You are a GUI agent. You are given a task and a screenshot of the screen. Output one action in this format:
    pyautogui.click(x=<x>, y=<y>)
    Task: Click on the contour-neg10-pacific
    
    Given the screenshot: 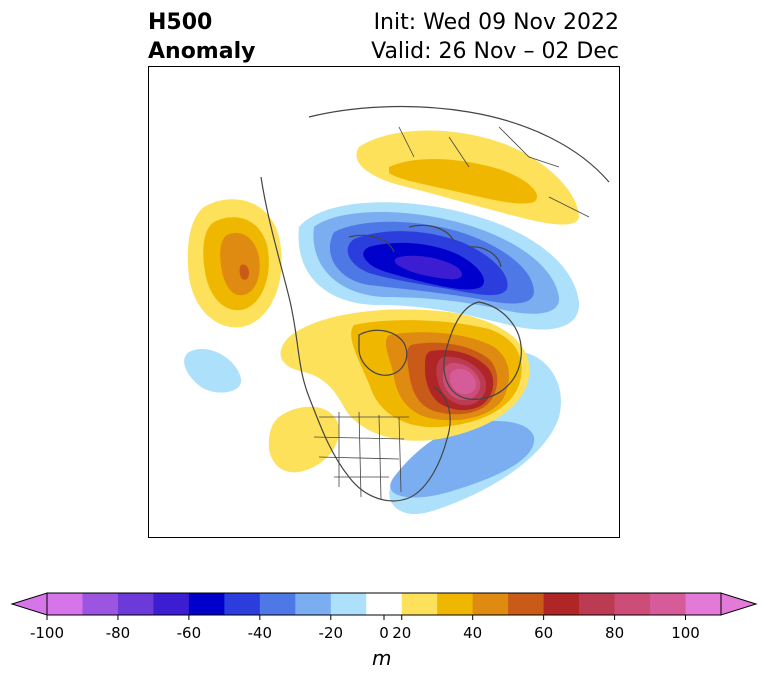 What is the action you would take?
    pyautogui.click(x=213, y=371)
    